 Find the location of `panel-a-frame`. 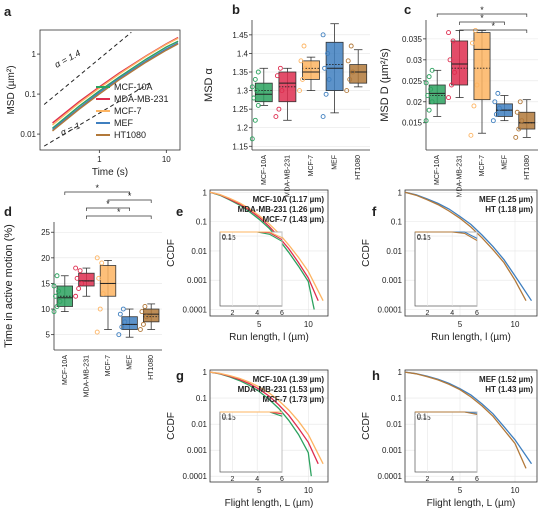

panel-a-frame is located at coordinates (110, 90).